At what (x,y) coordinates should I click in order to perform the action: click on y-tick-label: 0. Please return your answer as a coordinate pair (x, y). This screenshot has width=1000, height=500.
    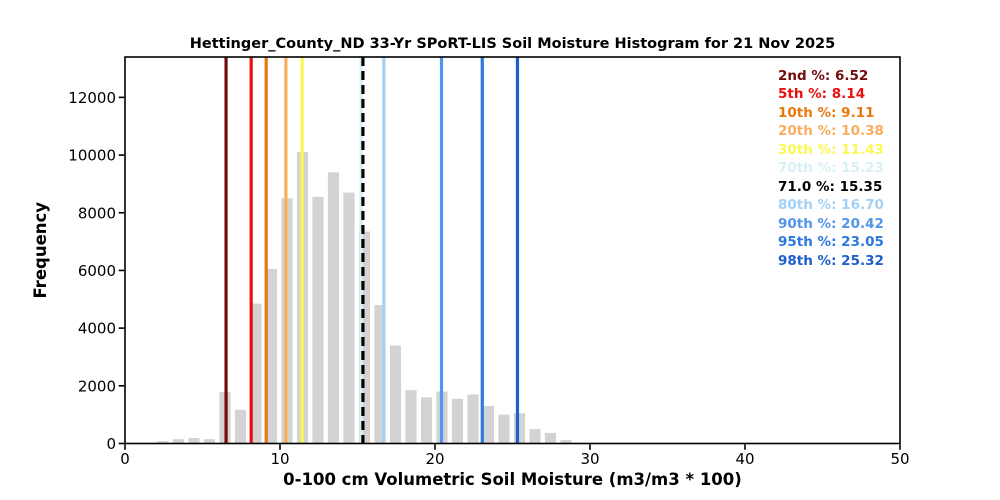
    Looking at the image, I should click on (111, 444).